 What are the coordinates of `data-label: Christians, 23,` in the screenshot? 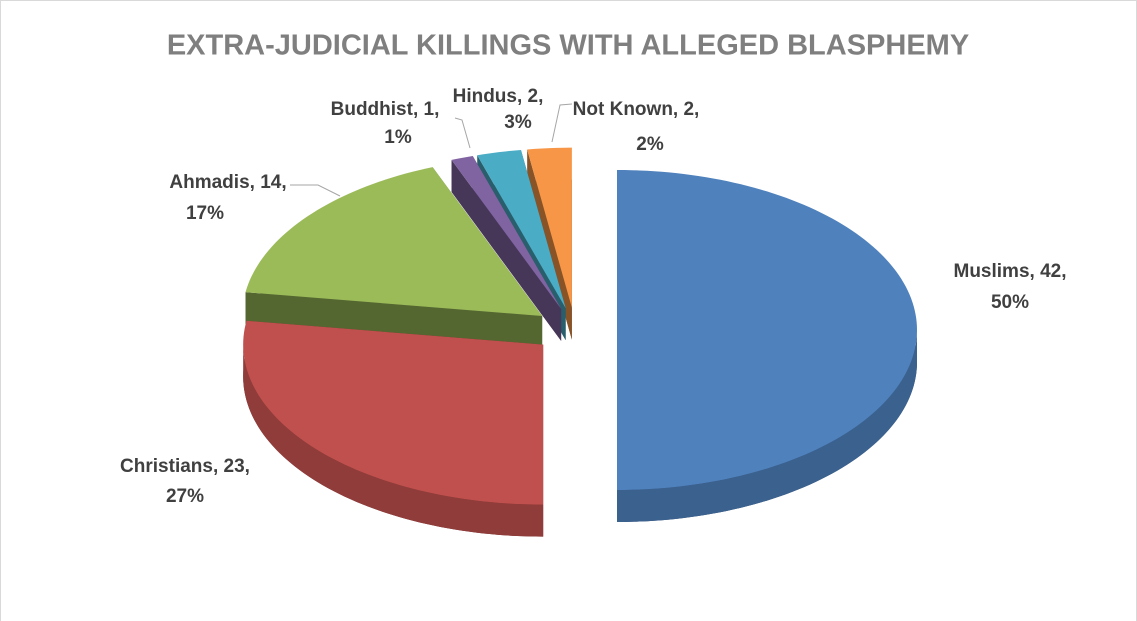 It's located at (185, 466).